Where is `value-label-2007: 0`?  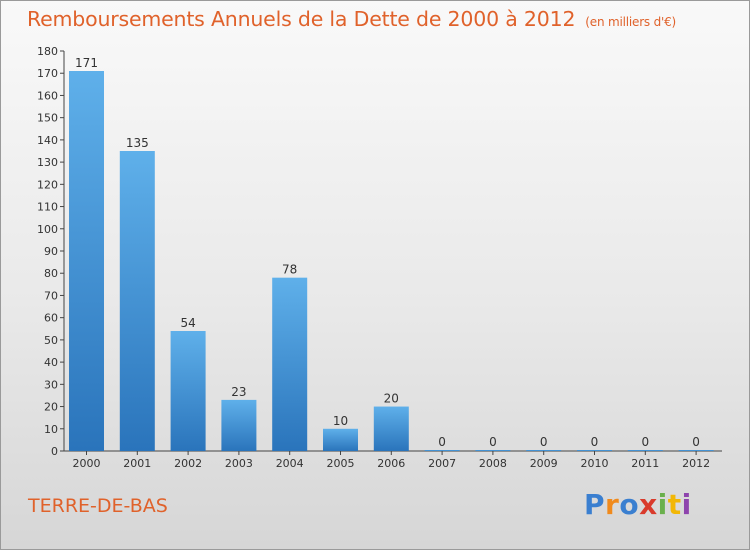
value-label-2007: 0 is located at coordinates (442, 442).